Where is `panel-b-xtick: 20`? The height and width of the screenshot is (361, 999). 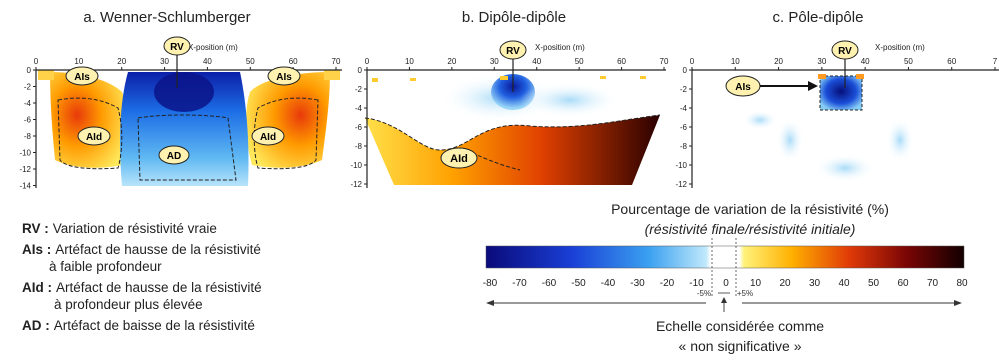 panel-b-xtick: 20 is located at coordinates (451, 61).